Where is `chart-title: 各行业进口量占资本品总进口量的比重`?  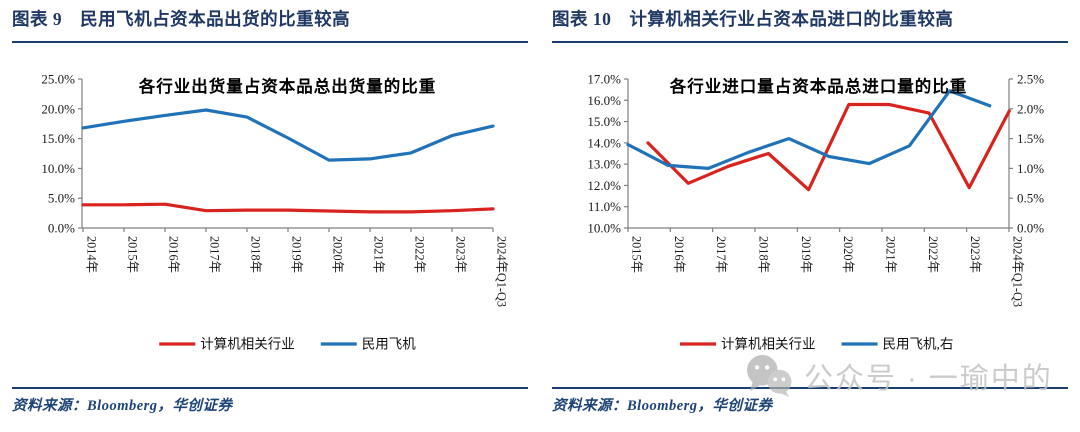
chart-title: 各行业进口量占资本品总进口量的比重 is located at coordinates (818, 86).